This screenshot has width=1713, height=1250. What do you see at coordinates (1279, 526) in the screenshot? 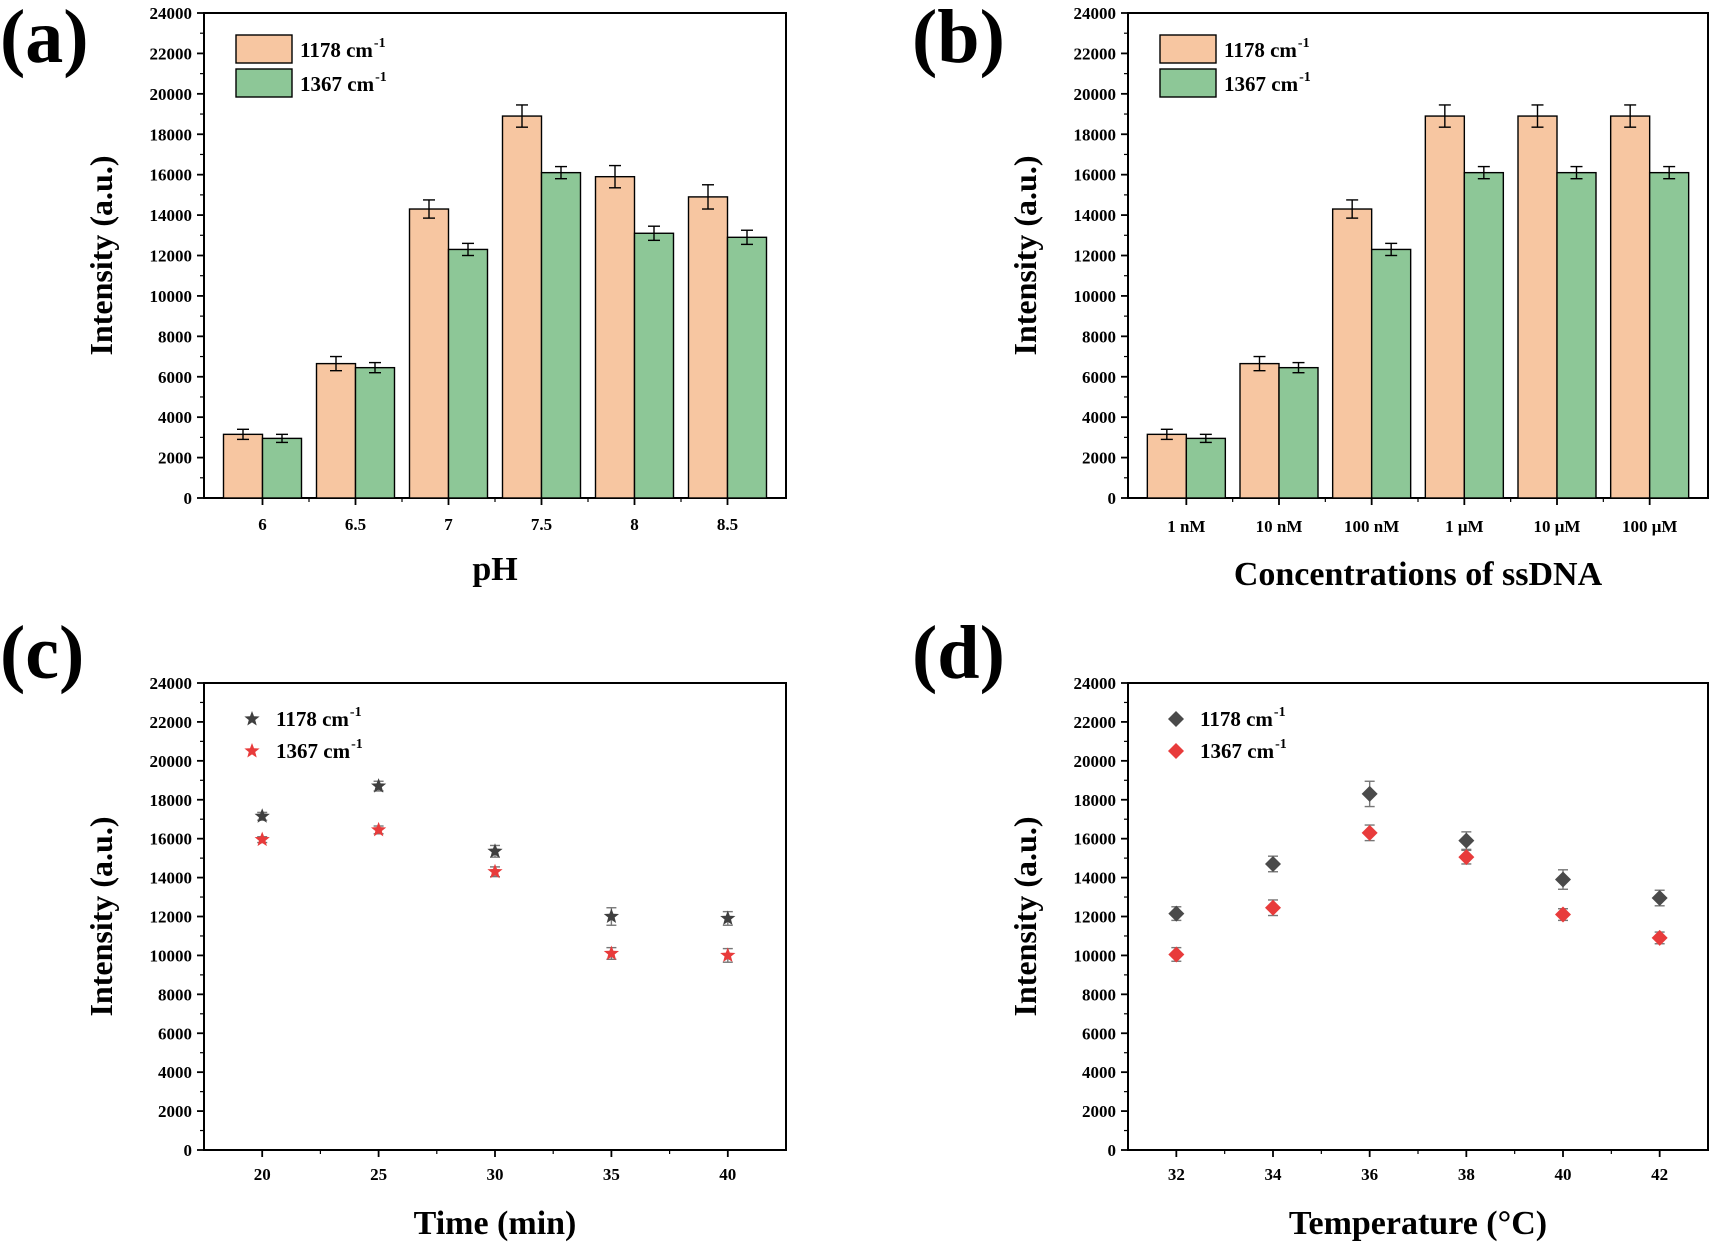
I see `x-tick-label: 10 nM` at bounding box center [1279, 526].